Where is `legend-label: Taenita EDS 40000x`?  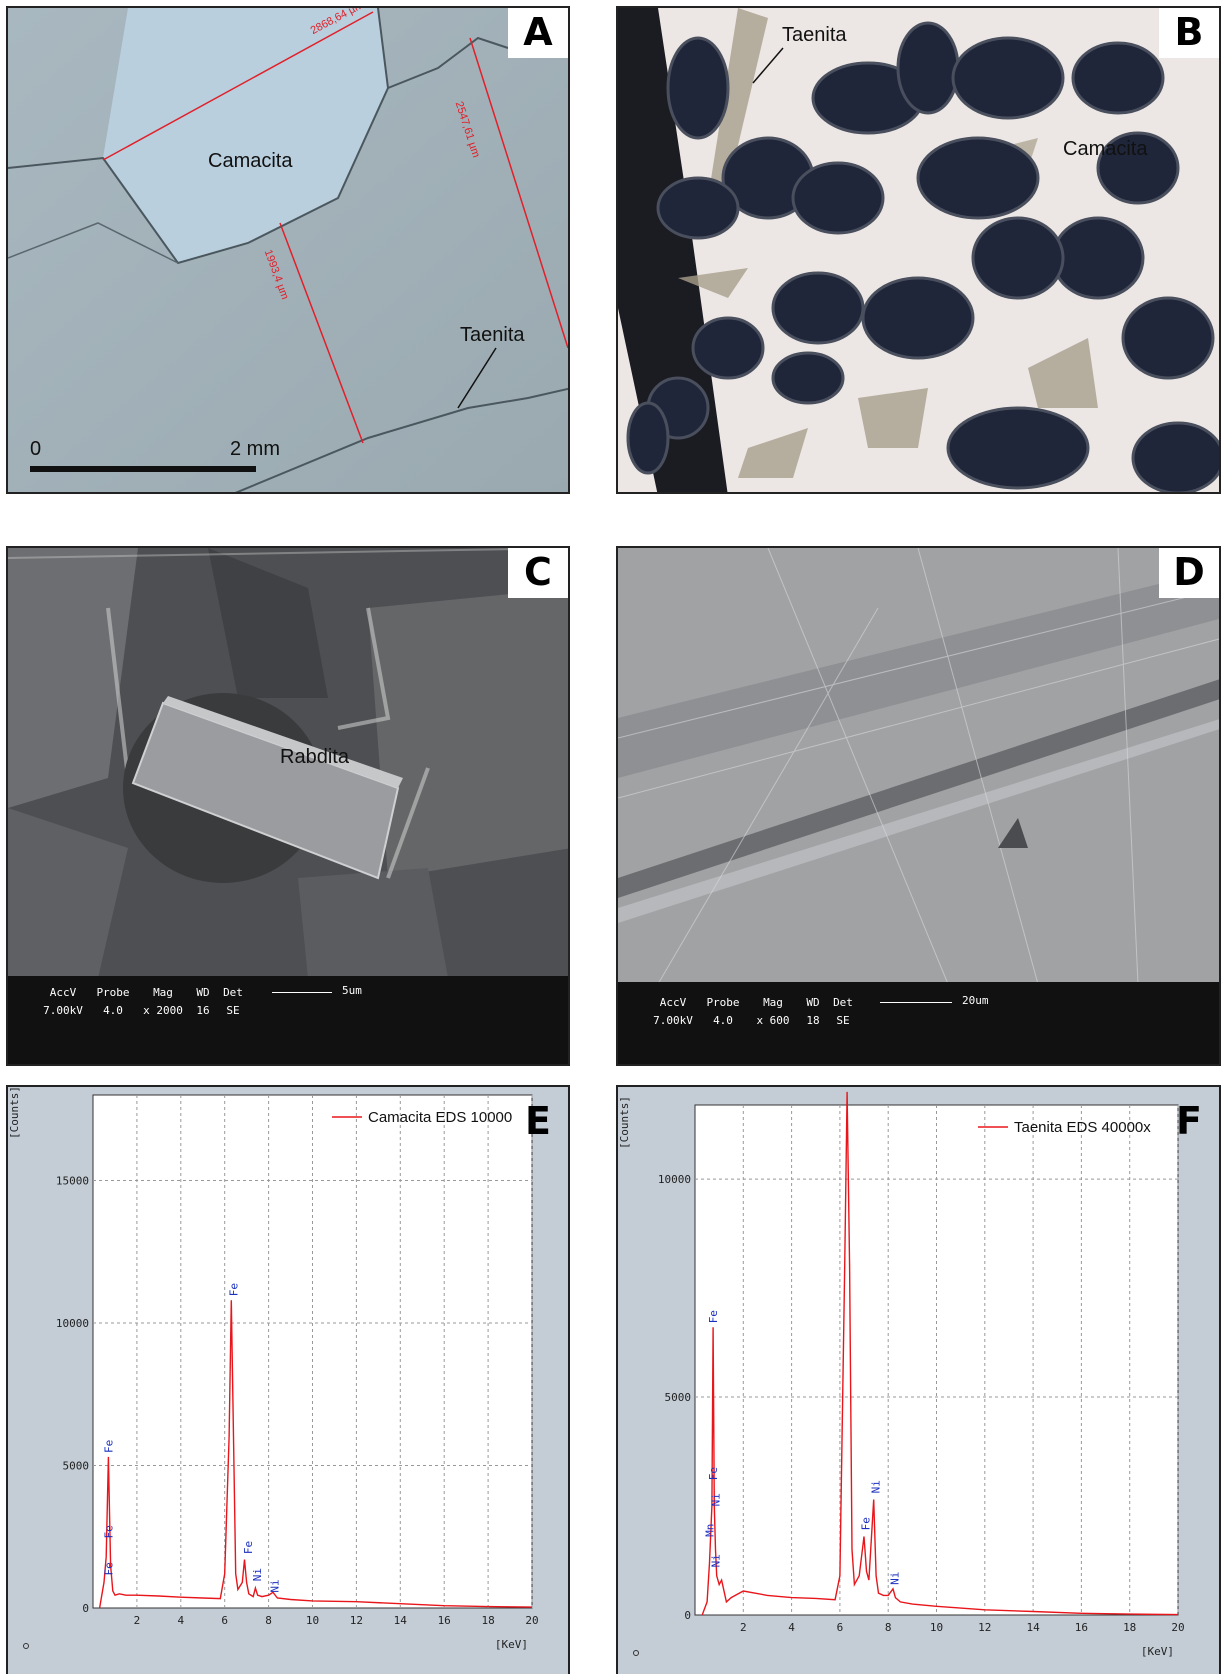 legend-label: Taenita EDS 40000x is located at coordinates (1082, 1127).